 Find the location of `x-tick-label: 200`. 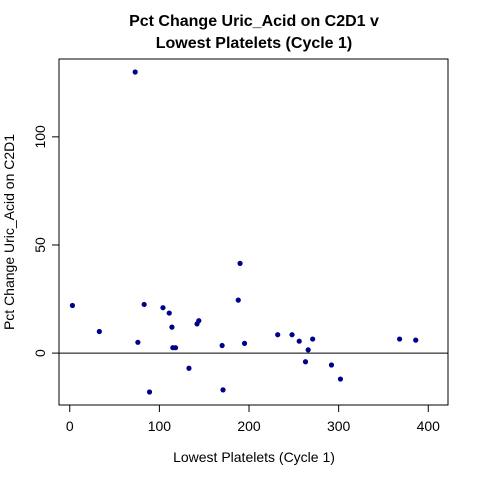

x-tick-label: 200 is located at coordinates (249, 426).